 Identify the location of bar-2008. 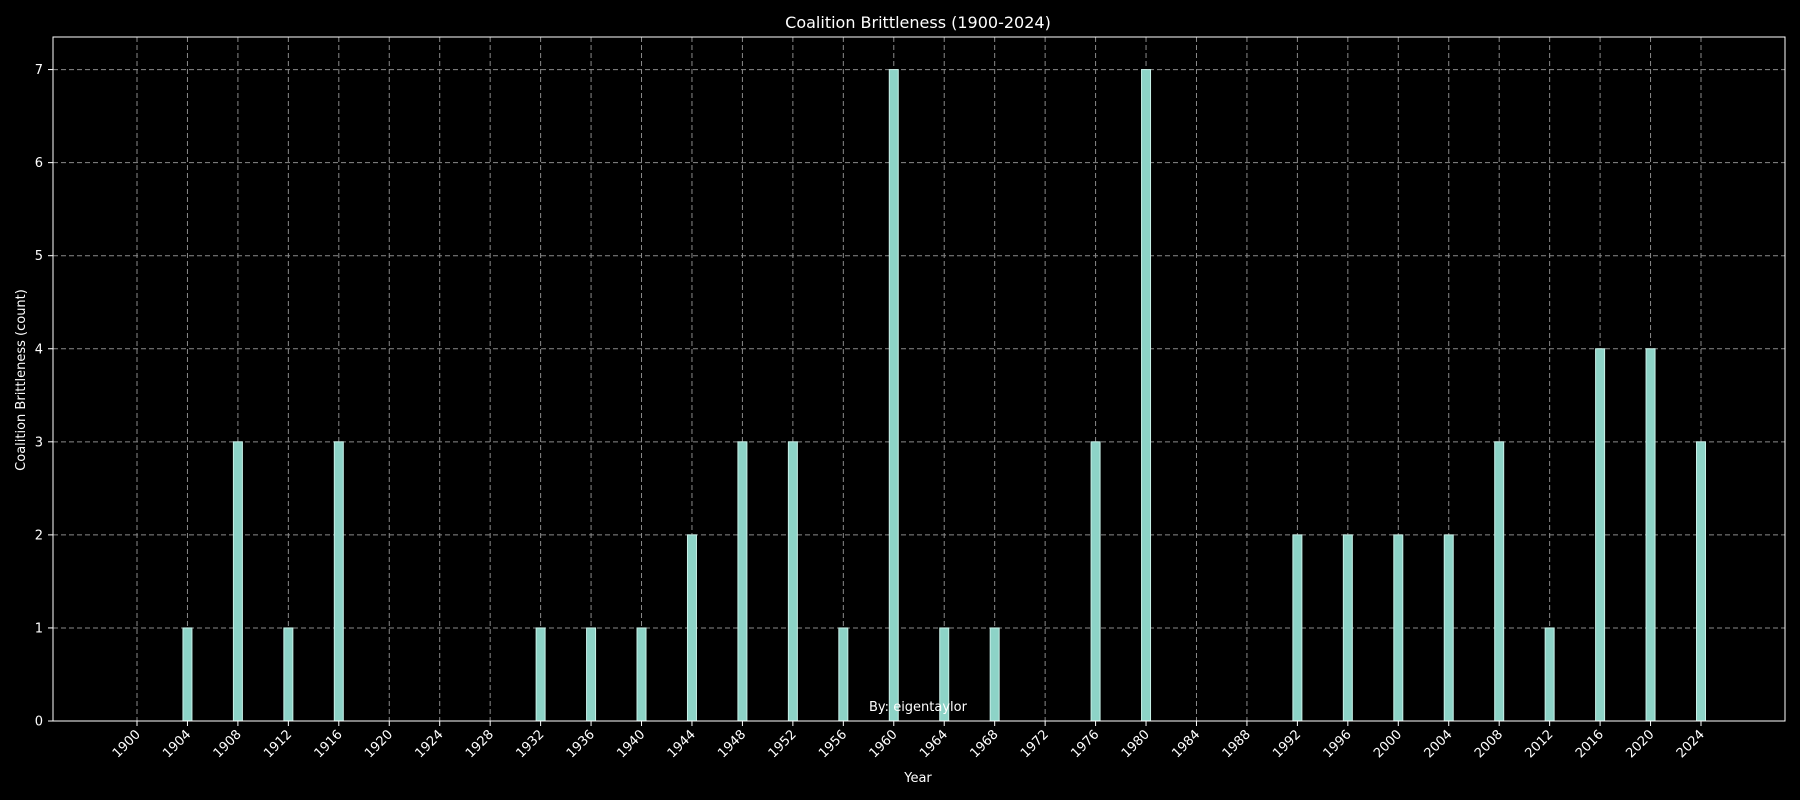
(1499, 581).